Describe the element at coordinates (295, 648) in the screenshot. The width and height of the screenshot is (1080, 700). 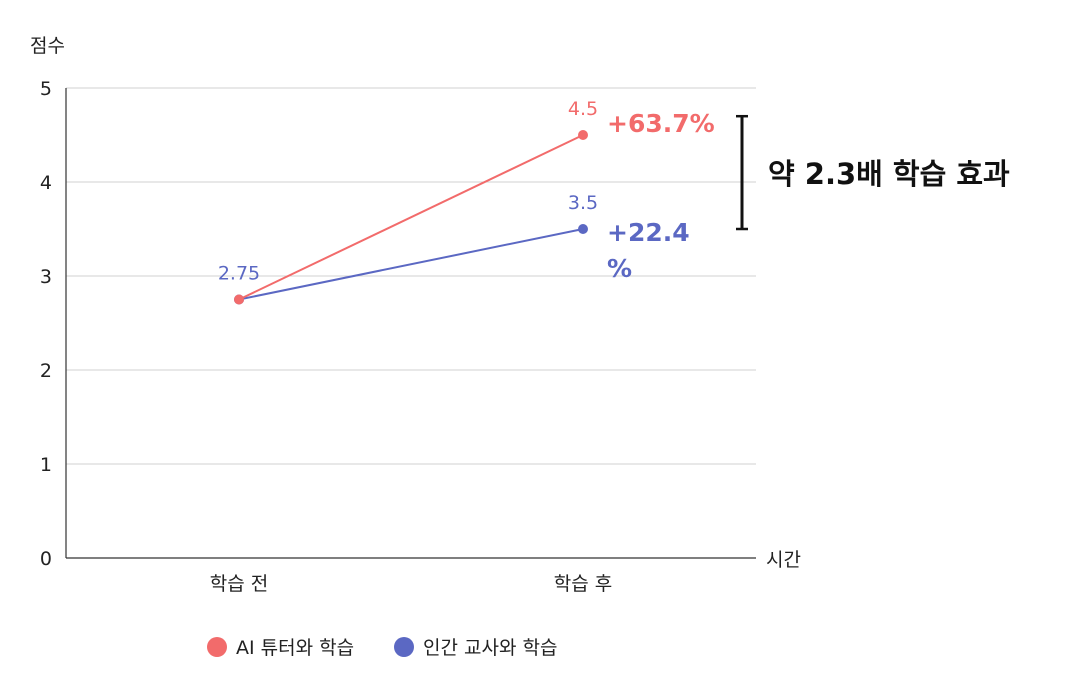
I see `legend-label: AI 튜터와 학습` at that location.